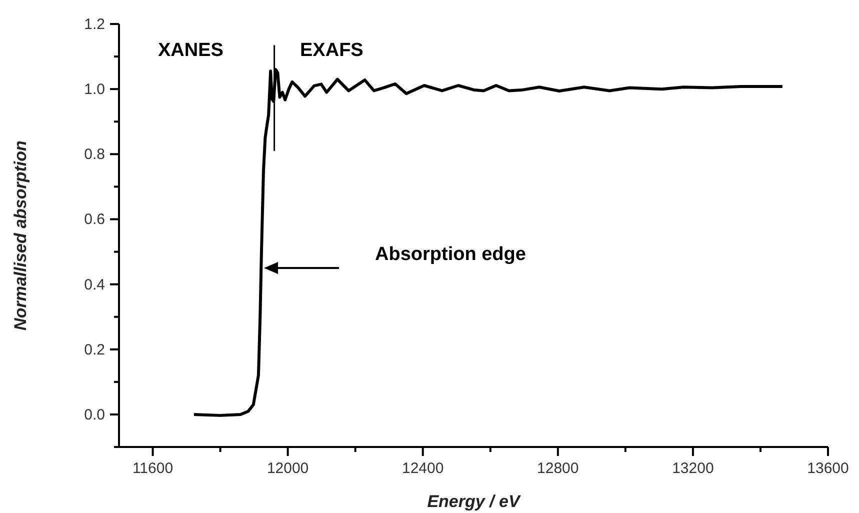 This screenshot has height=513, width=859. Describe the element at coordinates (474, 501) in the screenshot. I see `x-axis-title: Energy / eV` at that location.